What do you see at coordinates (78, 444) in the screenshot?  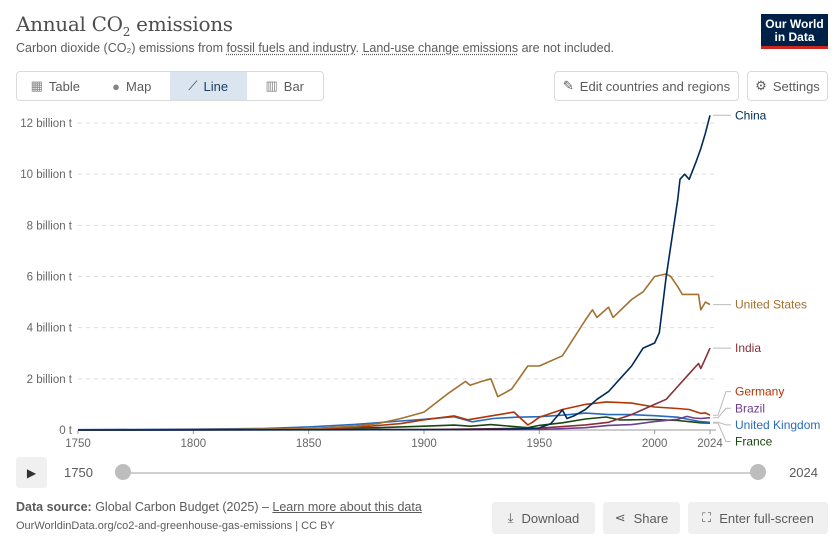 I see `x-tick-label: 1750` at bounding box center [78, 444].